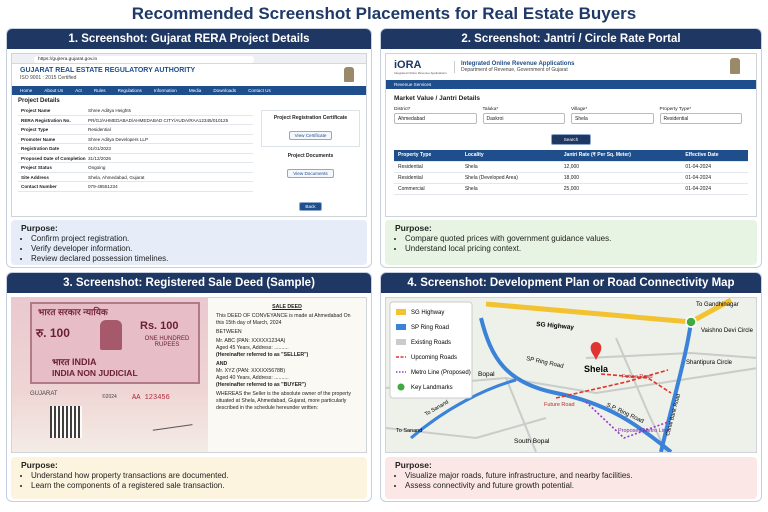 The image size is (768, 512). Describe the element at coordinates (523, 115) in the screenshot. I see `field: Taluka* Daskroi` at that location.